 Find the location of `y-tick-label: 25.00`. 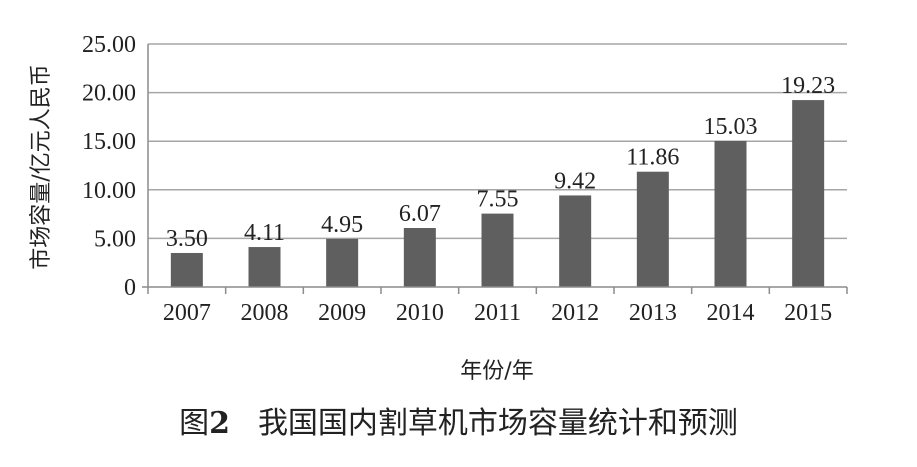

y-tick-label: 25.00 is located at coordinates (109, 45).